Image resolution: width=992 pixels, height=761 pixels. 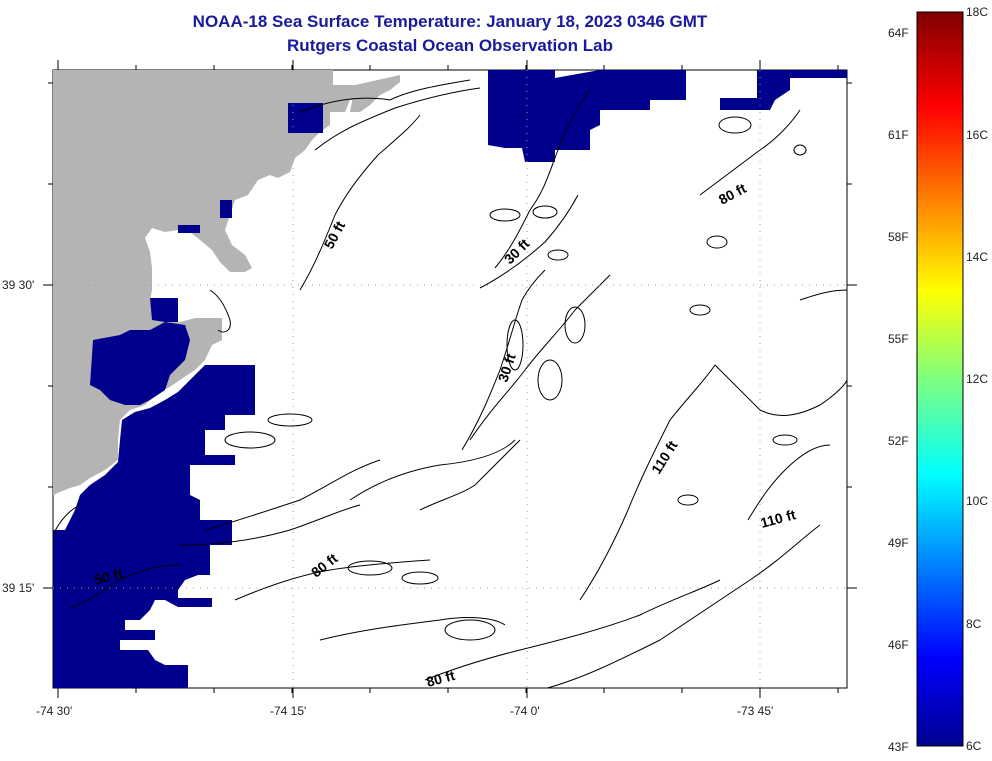 I want to click on colorbar-f-label: 58F, so click(x=898, y=237).